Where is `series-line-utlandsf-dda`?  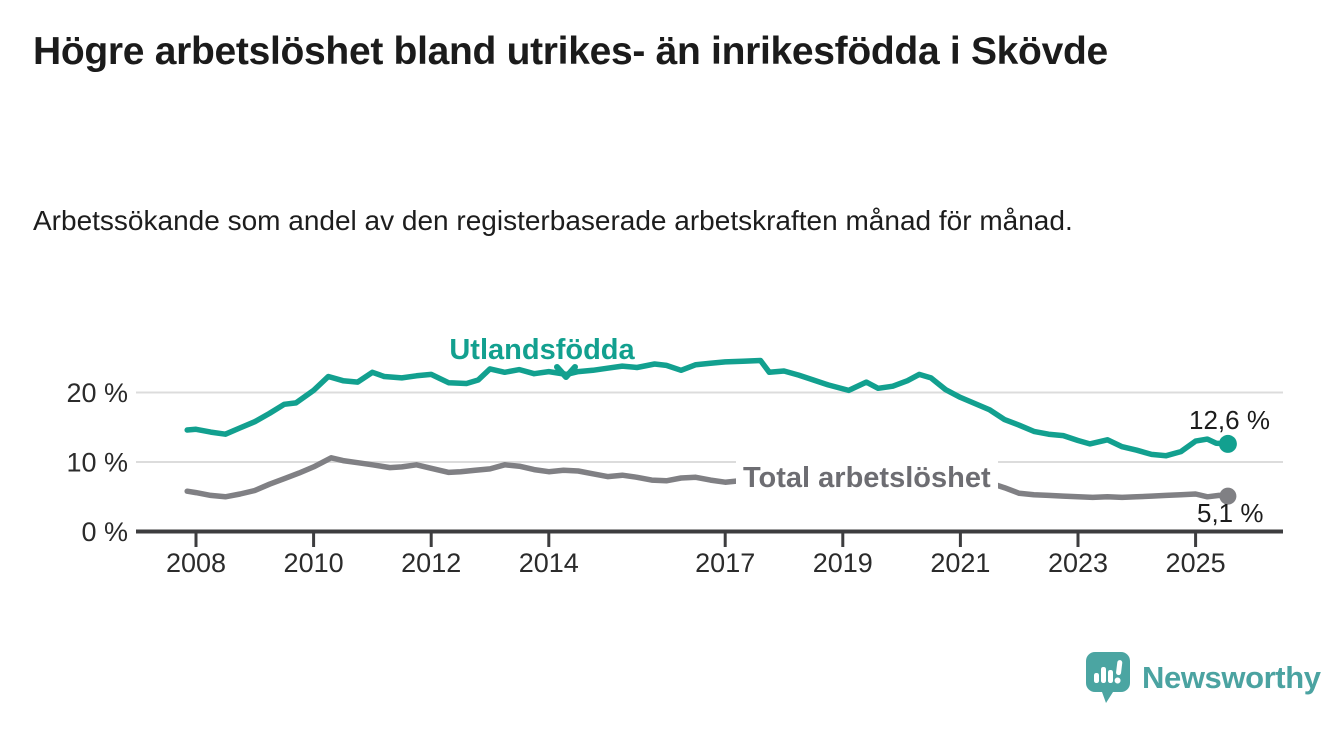
series-line-utlandsf-dda is located at coordinates (707, 408).